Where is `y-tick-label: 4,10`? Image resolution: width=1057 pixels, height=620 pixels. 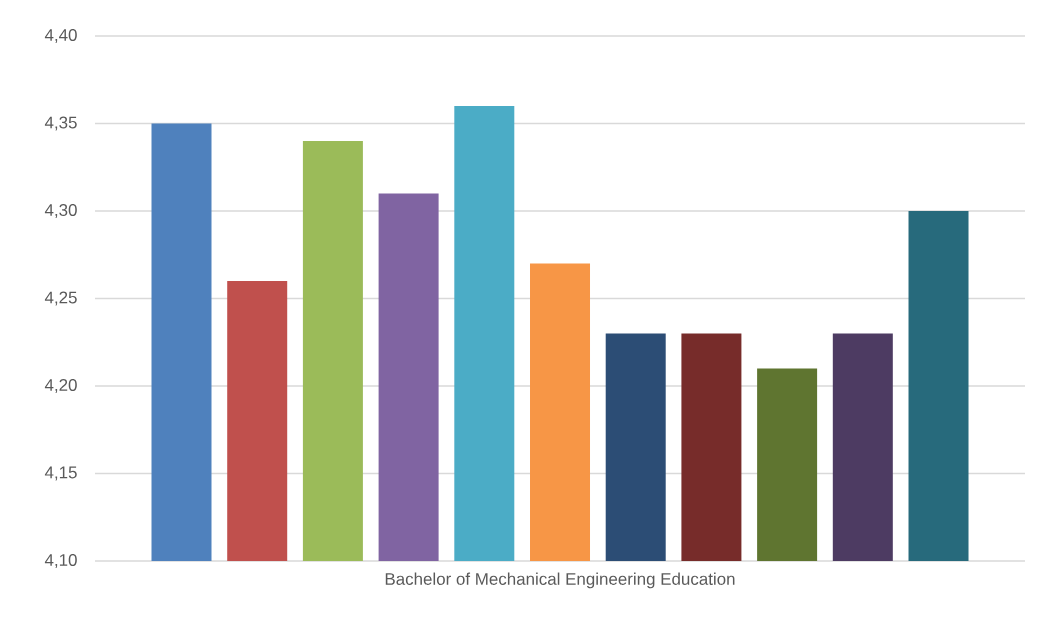 y-tick-label: 4,10 is located at coordinates (60, 561).